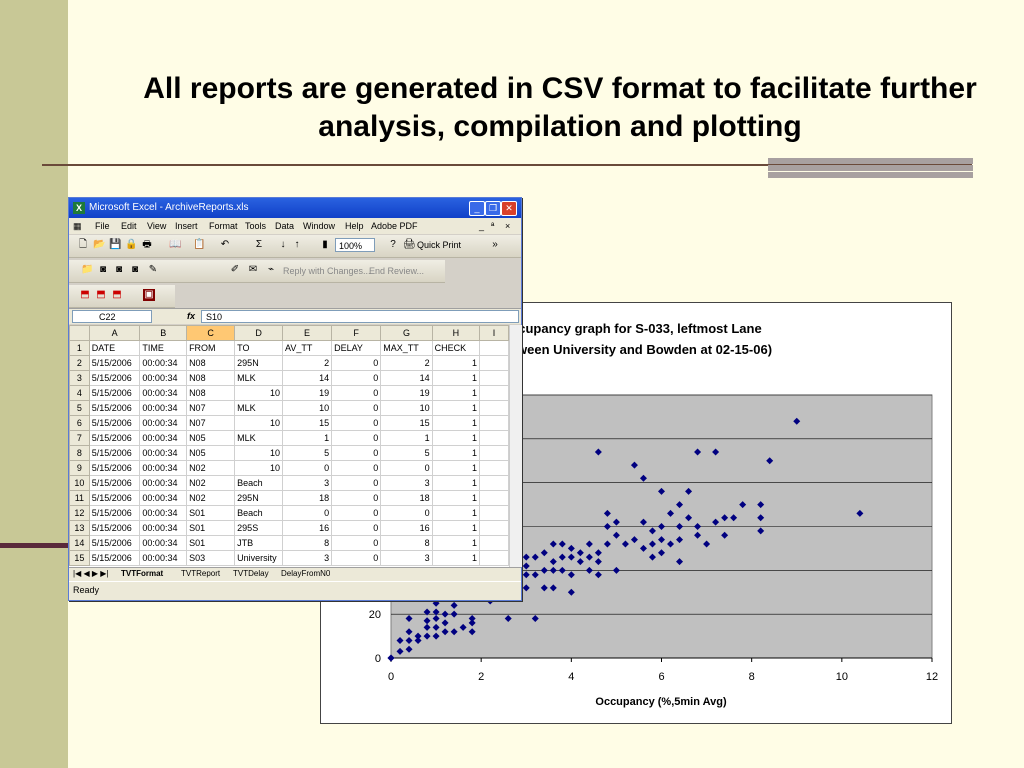 The image size is (1024, 768). What do you see at coordinates (406, 348) in the screenshot?
I see `cell: MAX_TT` at bounding box center [406, 348].